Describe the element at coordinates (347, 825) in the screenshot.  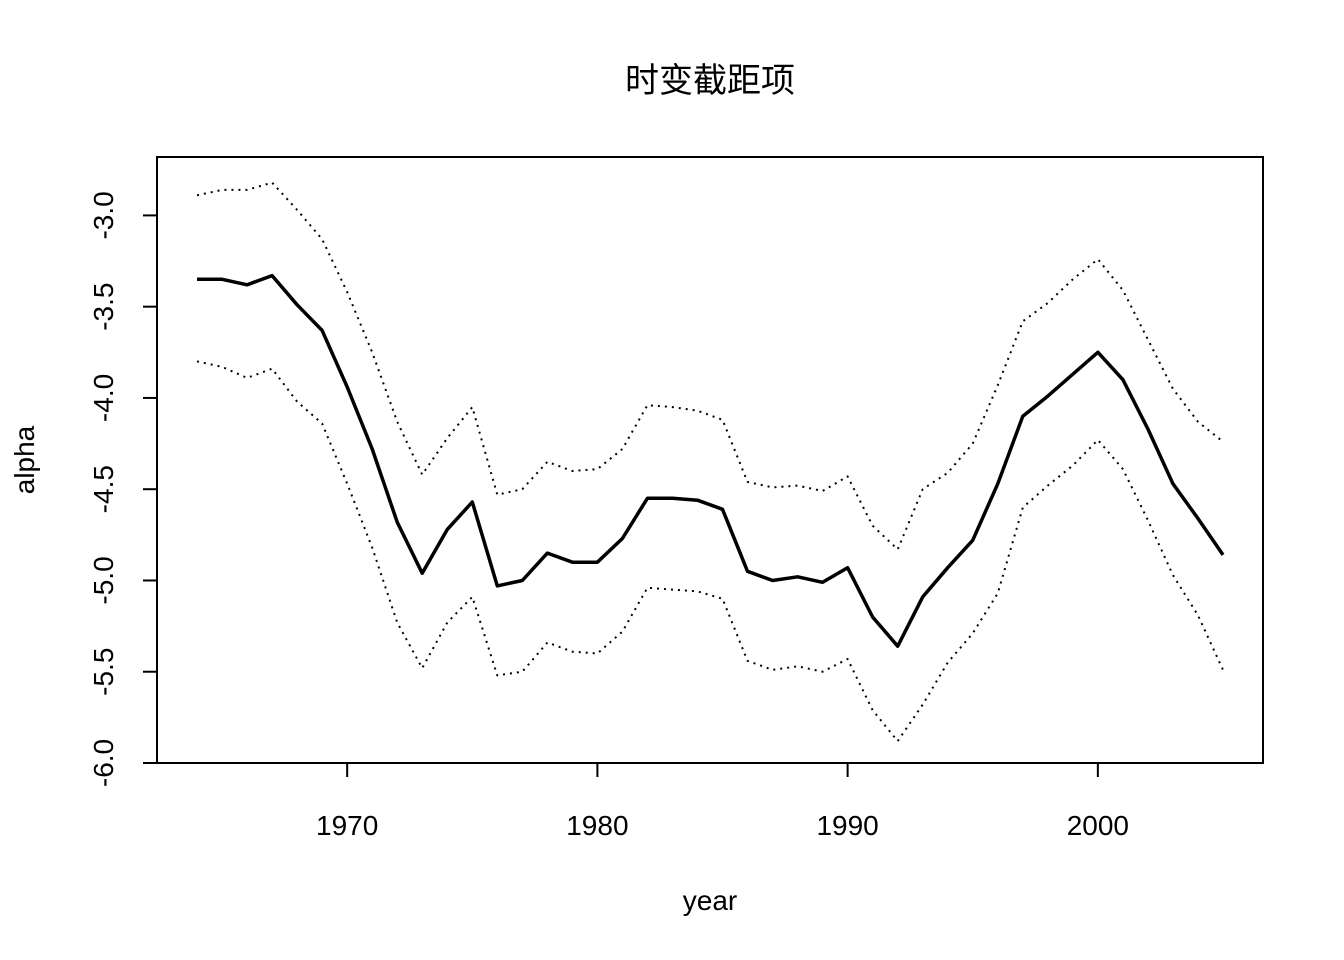
I see `x-tick-label: 1970` at that location.